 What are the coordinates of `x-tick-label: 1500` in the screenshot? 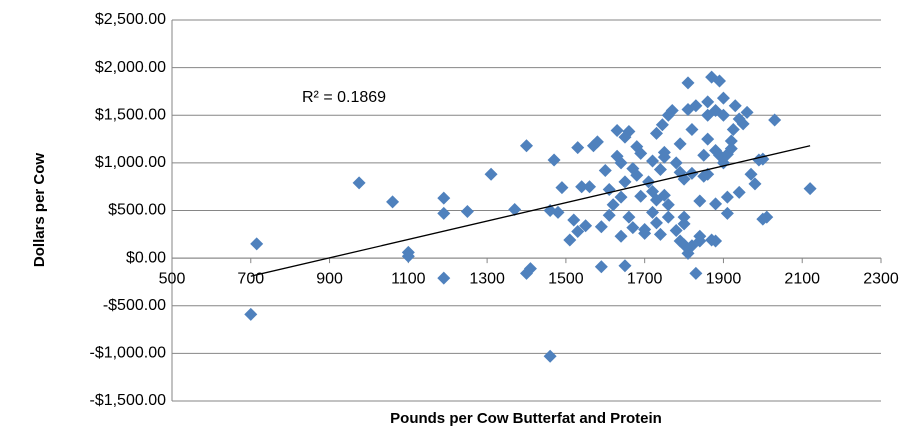 It's located at (566, 278).